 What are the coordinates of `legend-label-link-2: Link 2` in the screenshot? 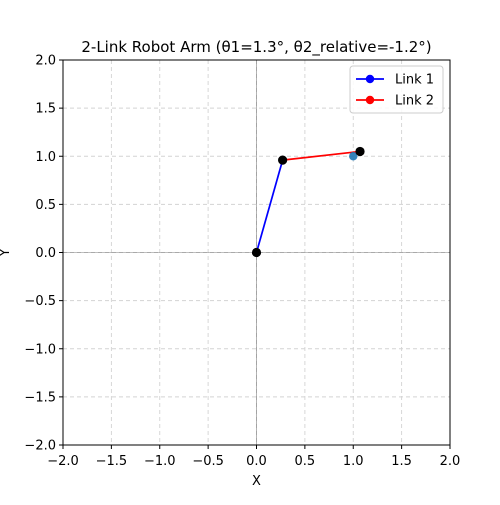 It's located at (414, 101).